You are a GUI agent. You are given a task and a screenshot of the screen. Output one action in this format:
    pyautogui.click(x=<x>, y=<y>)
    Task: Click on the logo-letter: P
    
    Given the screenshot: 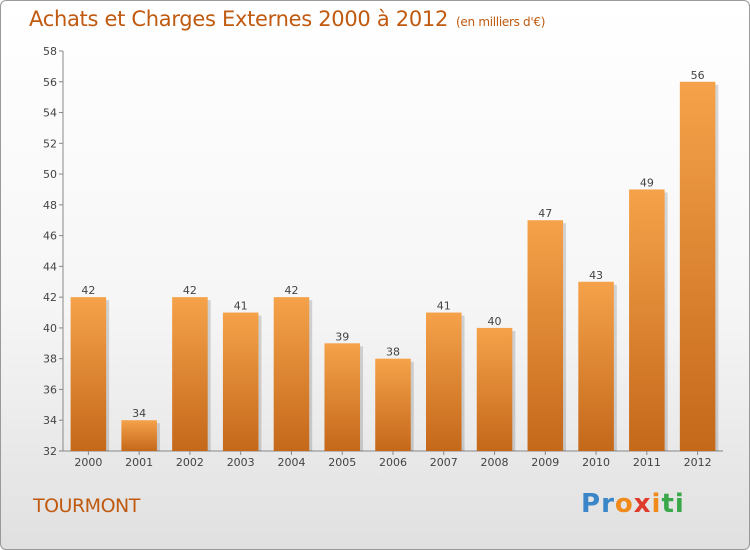 What is the action you would take?
    pyautogui.click(x=591, y=504)
    